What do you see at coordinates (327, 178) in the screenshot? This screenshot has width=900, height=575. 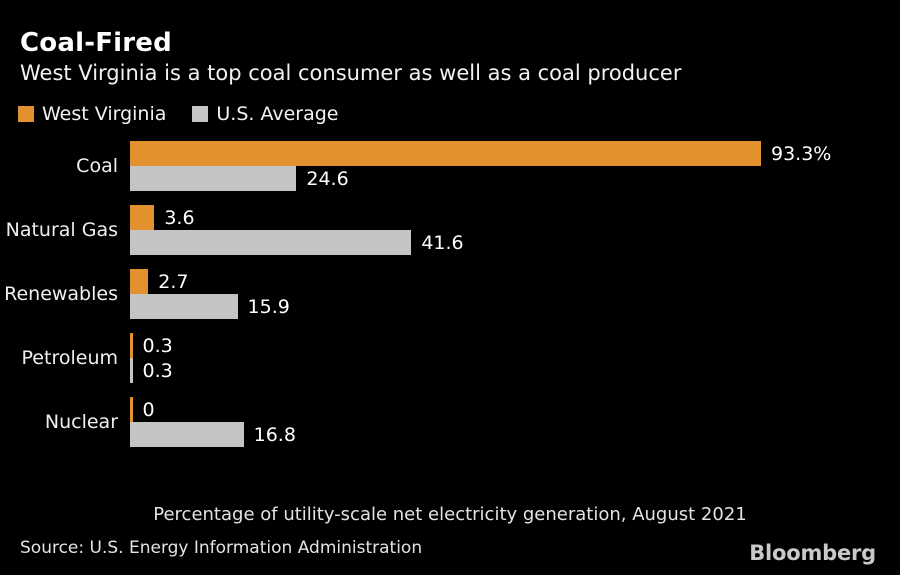 I see `bar-value-label: 24.6` at bounding box center [327, 178].